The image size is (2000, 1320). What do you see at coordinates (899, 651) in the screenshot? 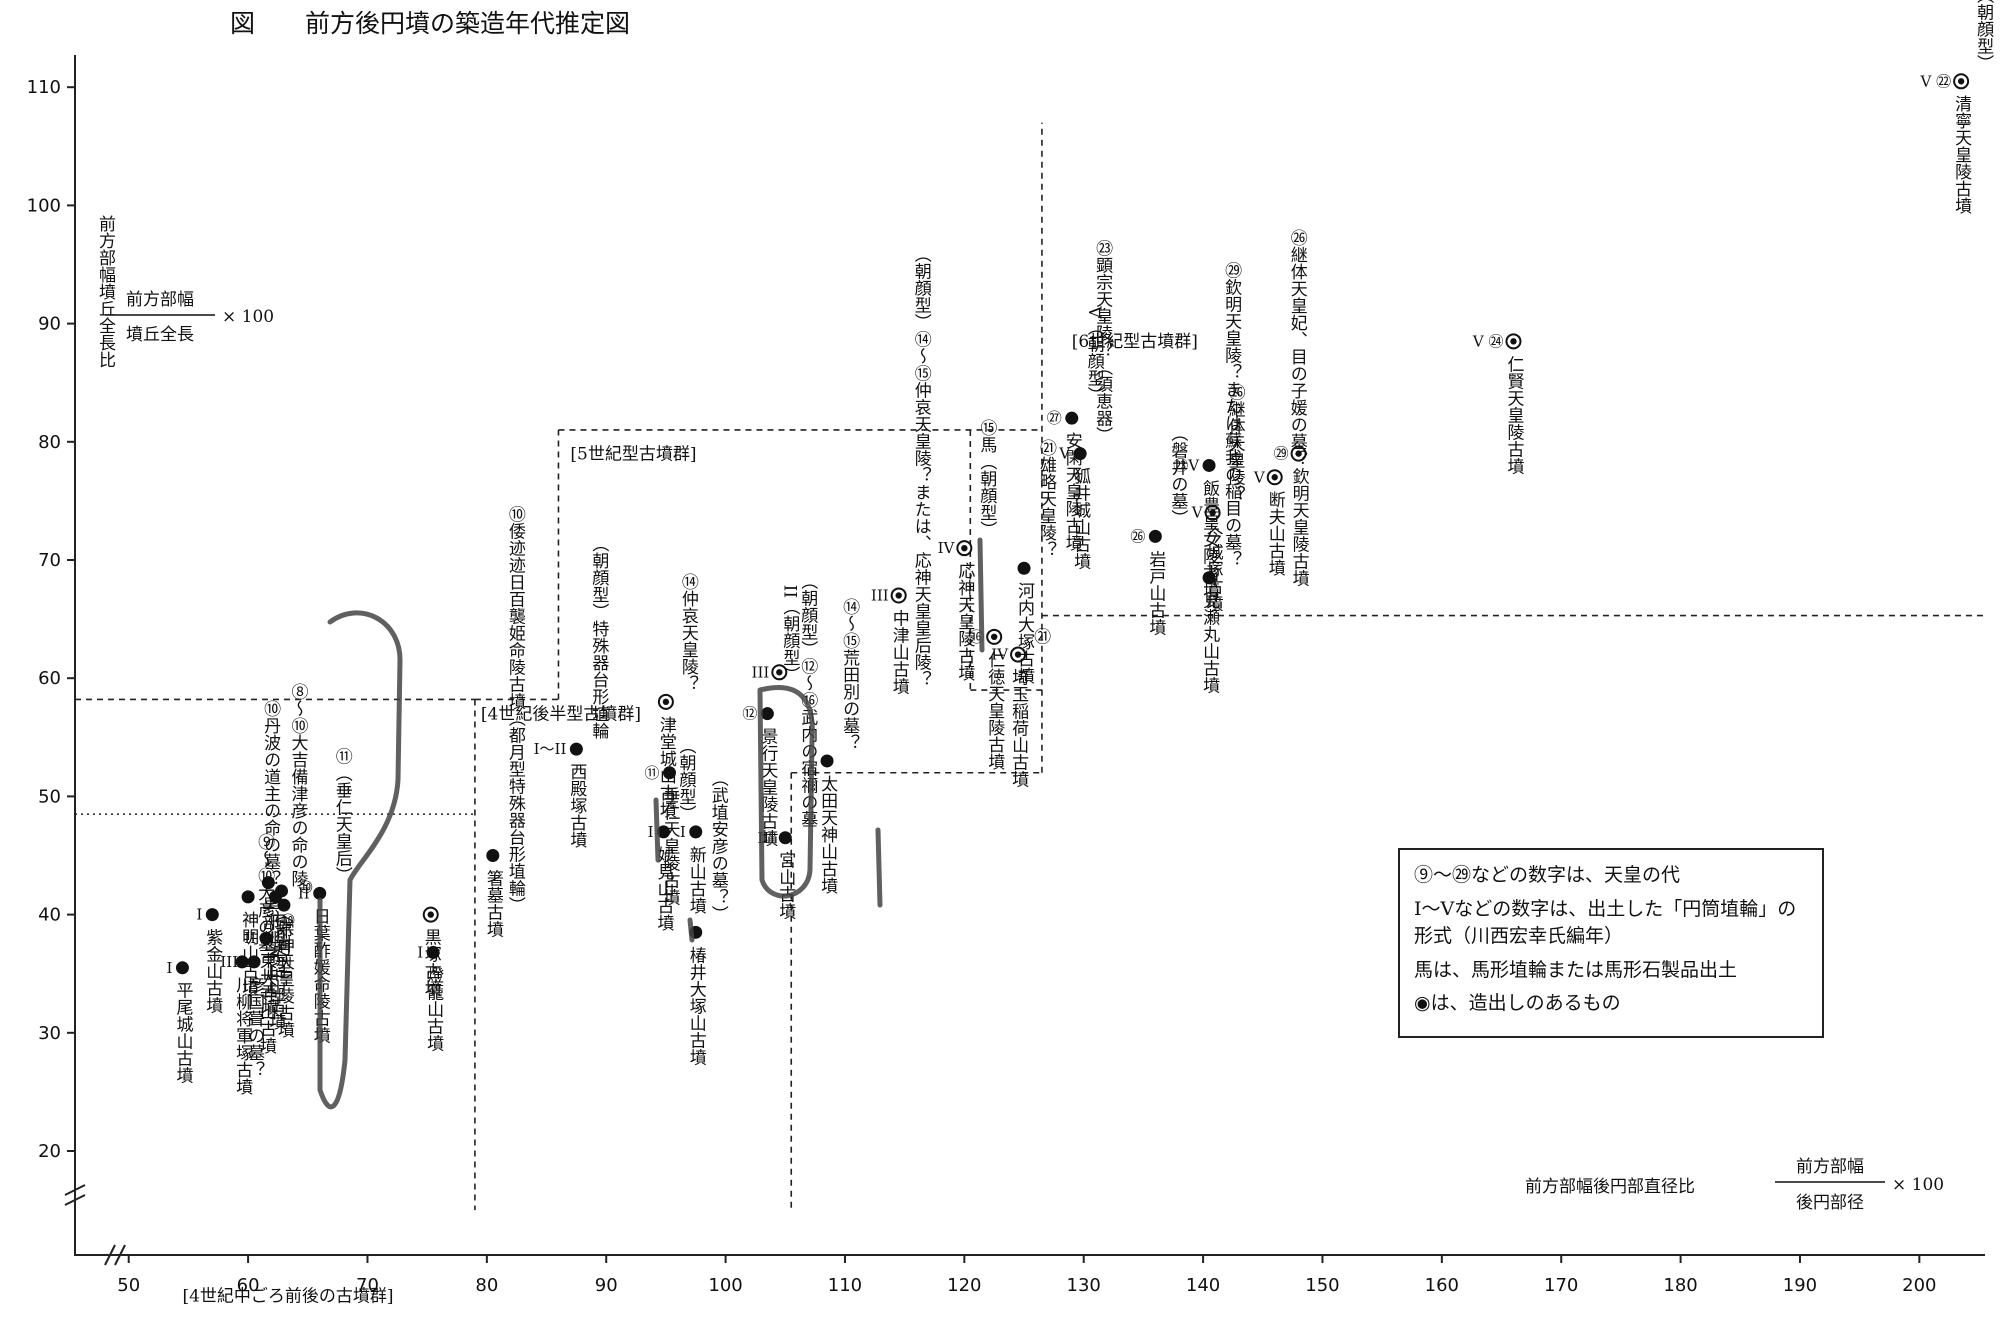
I see `point-label: 中津山古墳` at bounding box center [899, 651].